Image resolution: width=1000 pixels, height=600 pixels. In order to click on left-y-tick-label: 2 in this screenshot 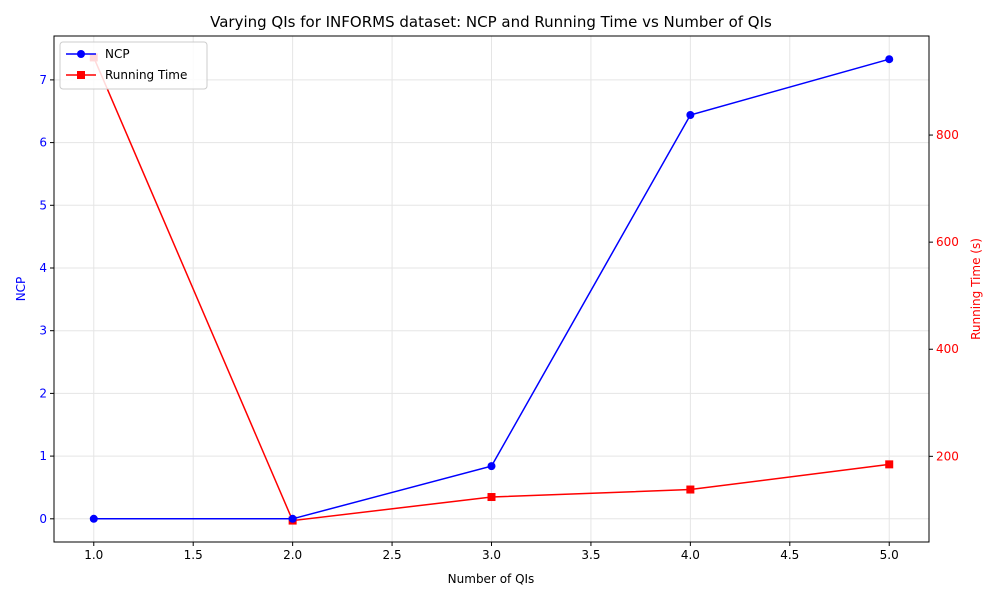, I will do `click(43, 393)`.